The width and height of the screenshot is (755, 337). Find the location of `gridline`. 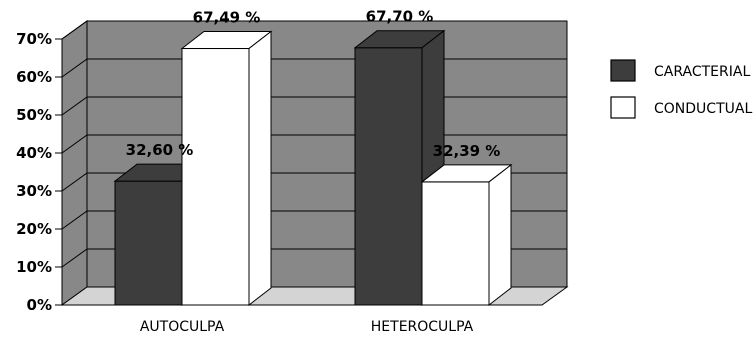

gridline is located at coordinates (314, 30).